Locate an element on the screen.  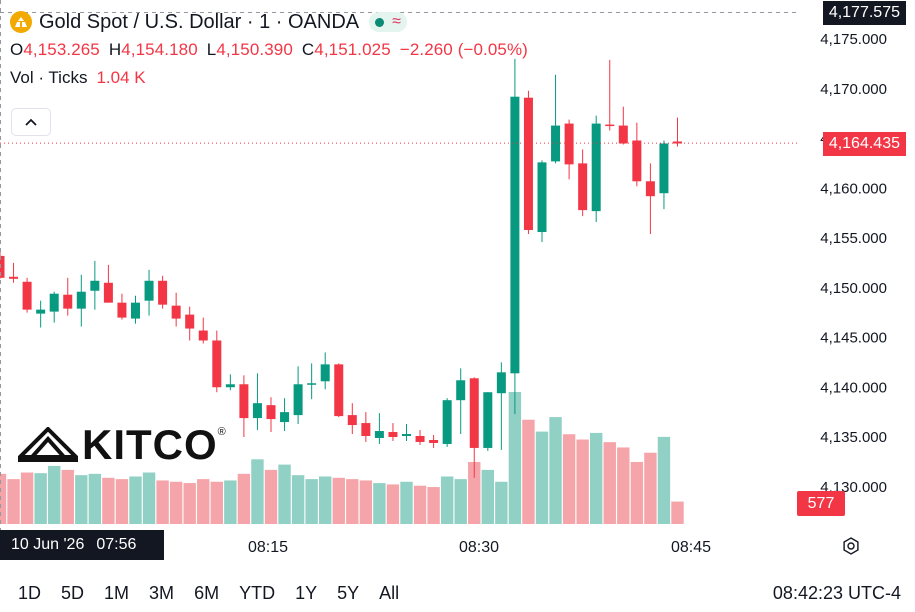
range-1y: 1Y is located at coordinates (306, 593).